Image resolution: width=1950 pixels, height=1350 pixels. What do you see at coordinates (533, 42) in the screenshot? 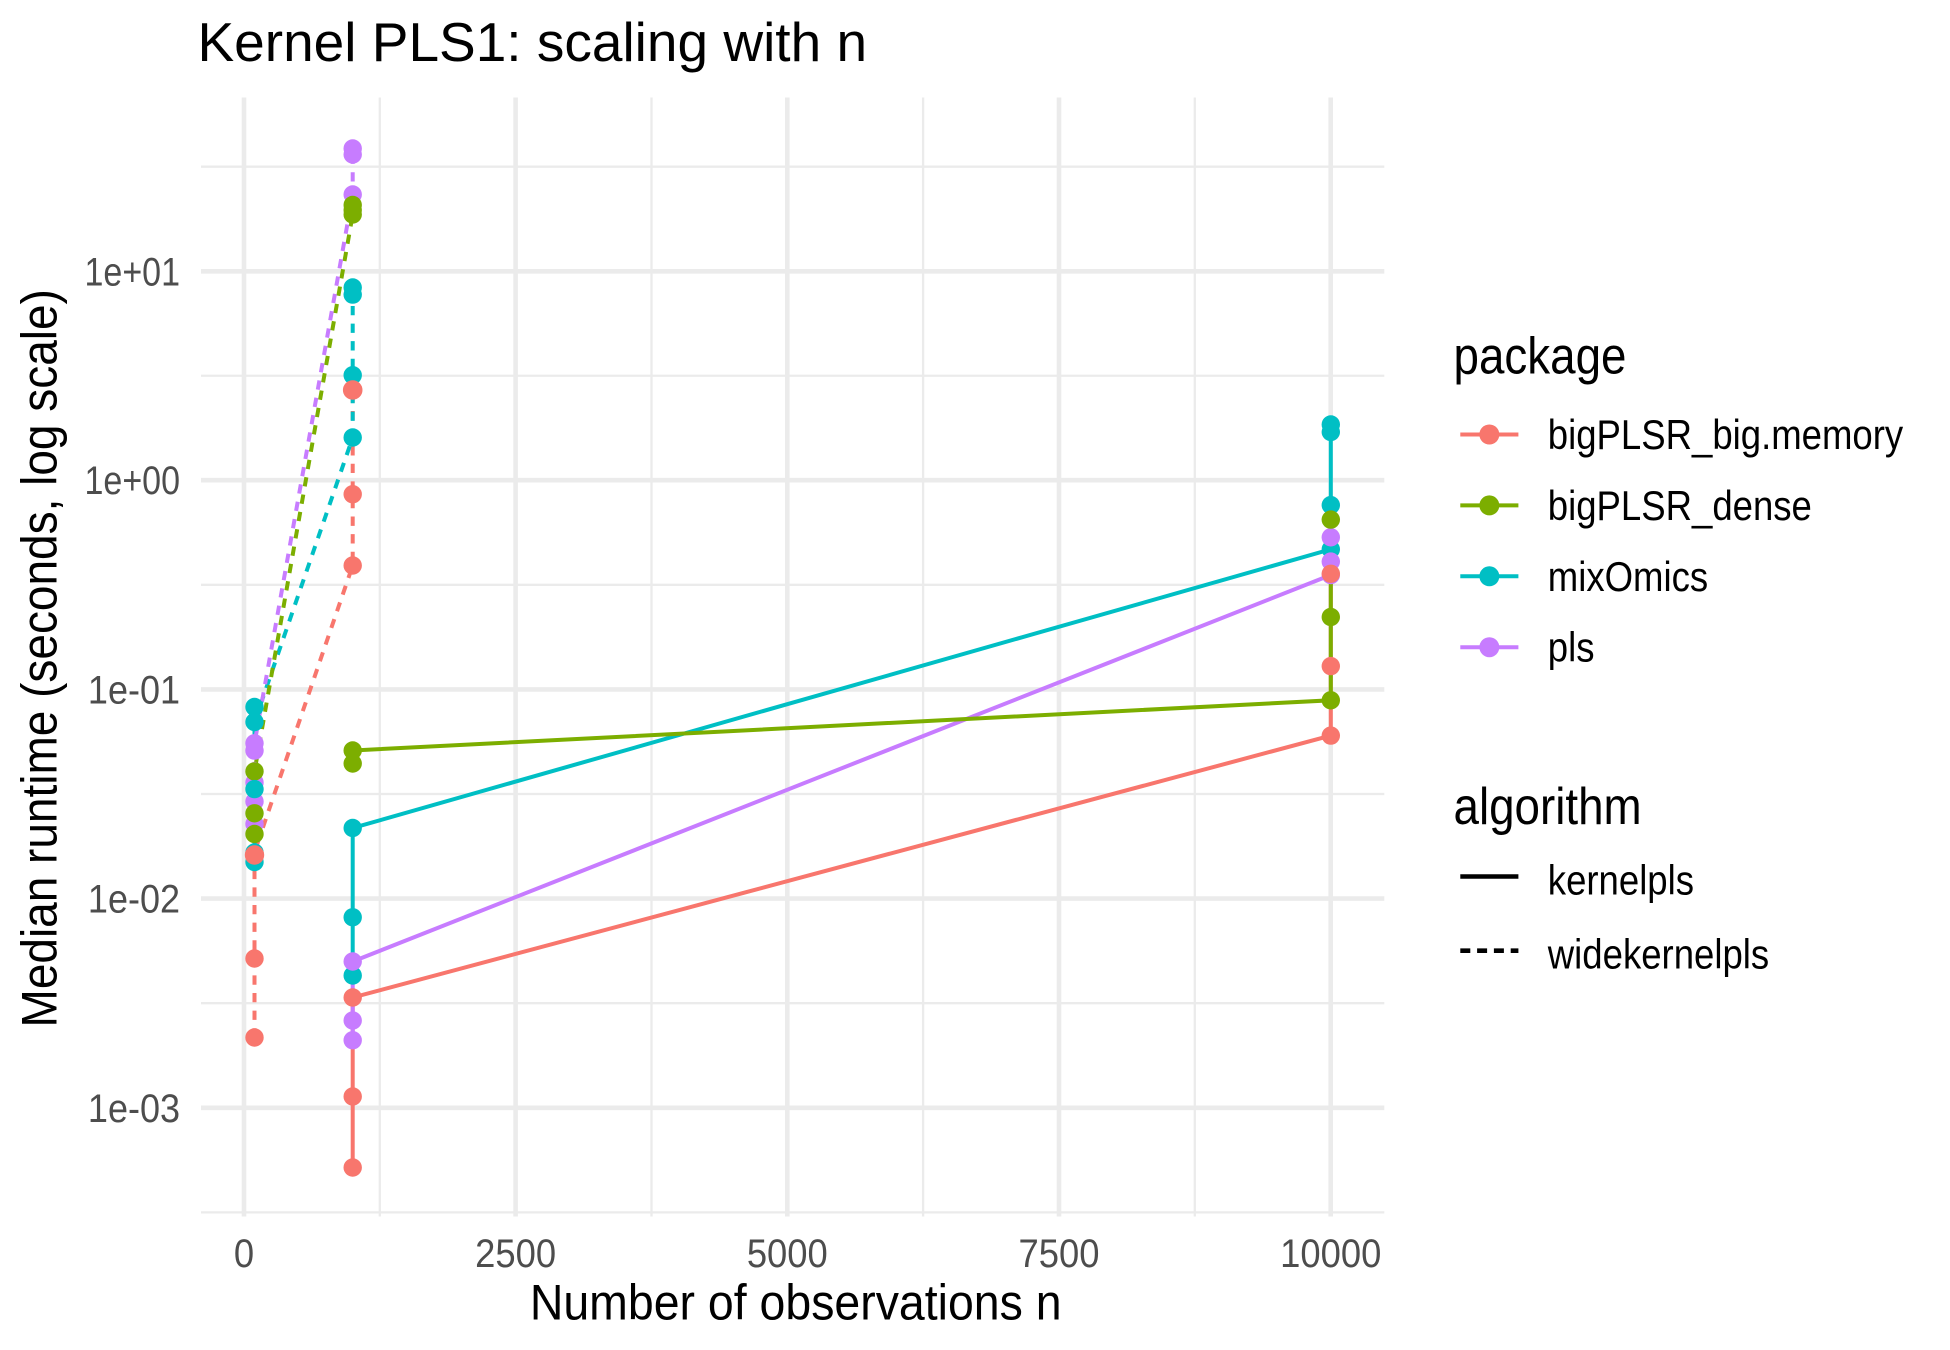
I see `svg-text: Kernel PLS1: scaling with n` at bounding box center [533, 42].